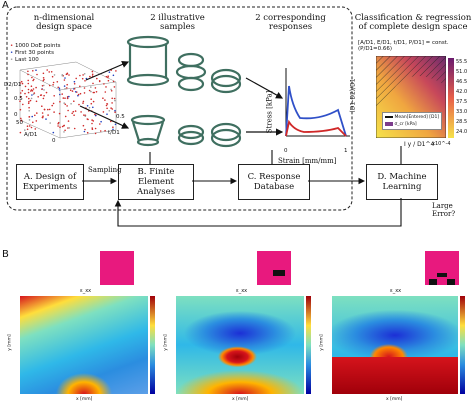 This screenshot has height=406, width=474. Describe the element at coordinates (16, 115) in the screenshot. I see `axis-tick: 0` at that location.